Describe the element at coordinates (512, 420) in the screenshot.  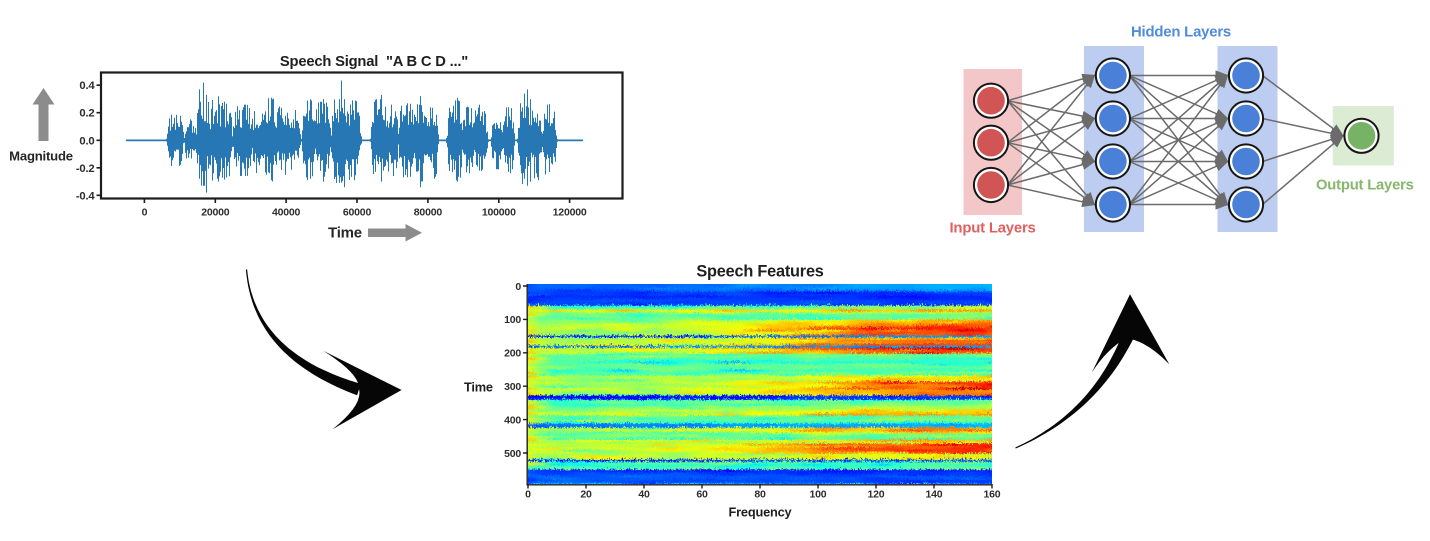
I see `svg-text: 400` at that location.